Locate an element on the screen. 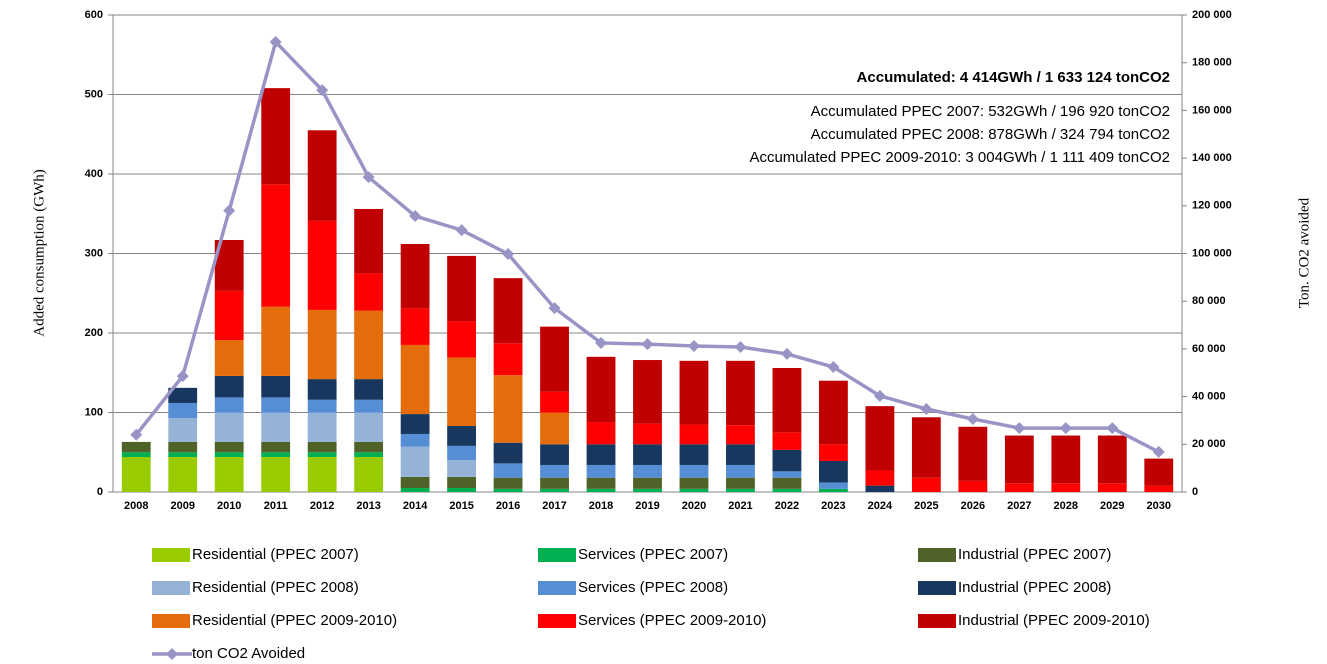 This screenshot has height=664, width=1327. legend-label: Residential (PPEC 2009-2010) is located at coordinates (294, 620).